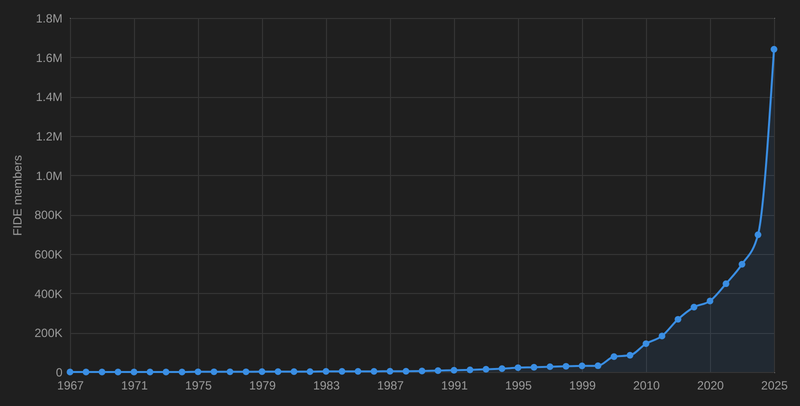 The width and height of the screenshot is (800, 406). I want to click on x-tick-label: 1971, so click(134, 385).